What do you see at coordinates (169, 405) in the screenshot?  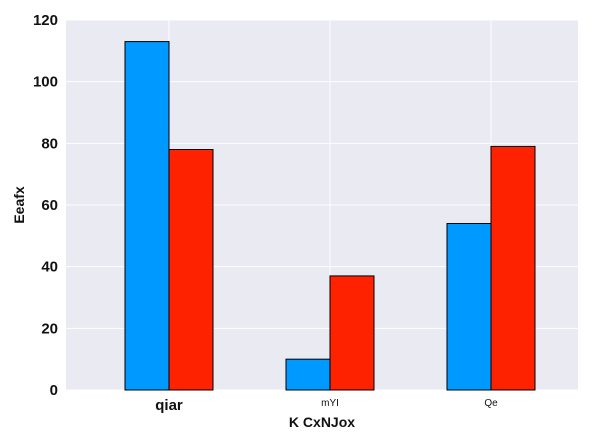 I see `x-tick-label: qiar` at bounding box center [169, 405].